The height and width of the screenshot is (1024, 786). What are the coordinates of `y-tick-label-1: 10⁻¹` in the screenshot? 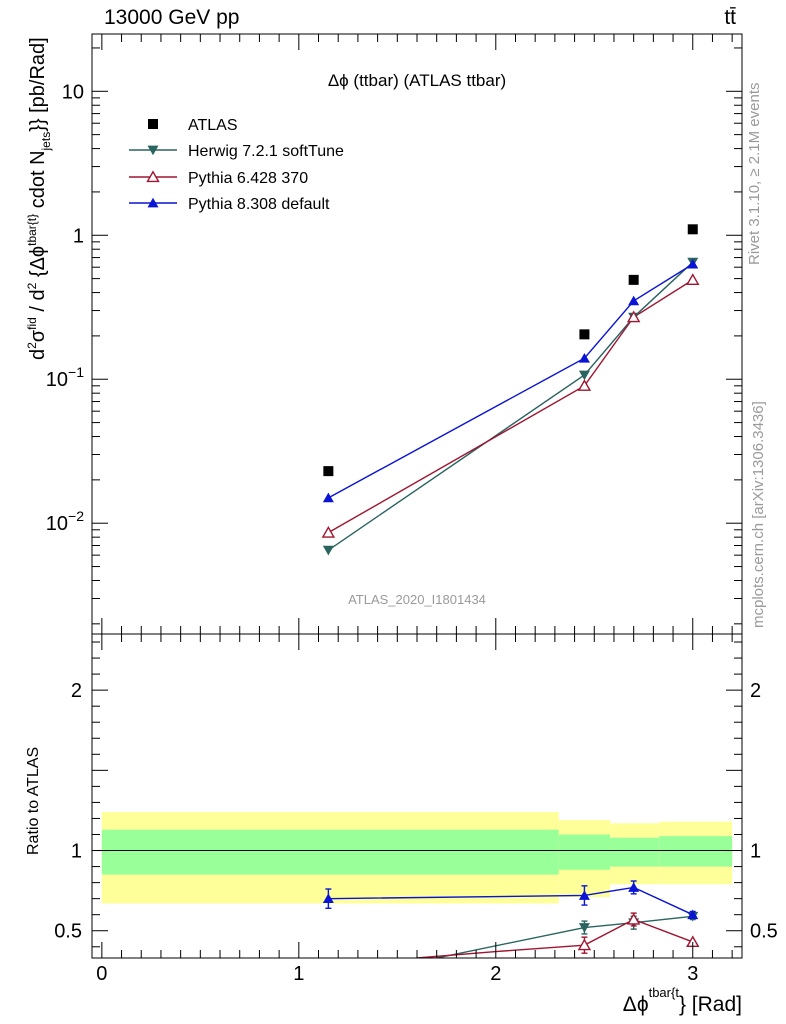 It's located at (65, 377).